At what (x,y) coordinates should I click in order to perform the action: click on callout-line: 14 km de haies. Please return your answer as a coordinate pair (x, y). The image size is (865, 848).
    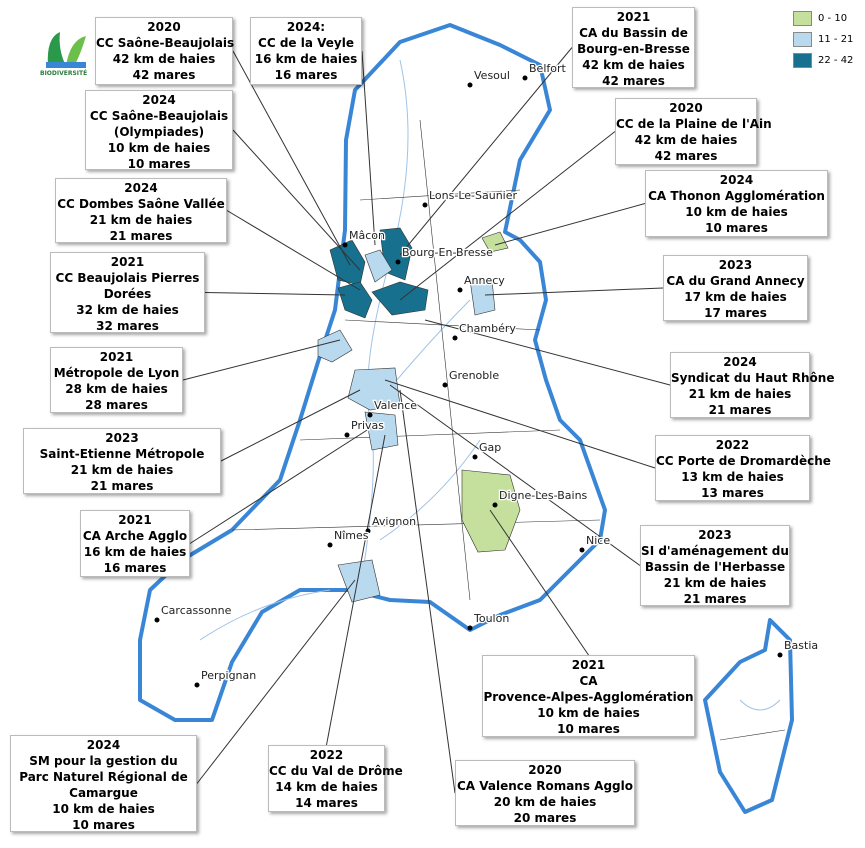
    Looking at the image, I should click on (326, 787).